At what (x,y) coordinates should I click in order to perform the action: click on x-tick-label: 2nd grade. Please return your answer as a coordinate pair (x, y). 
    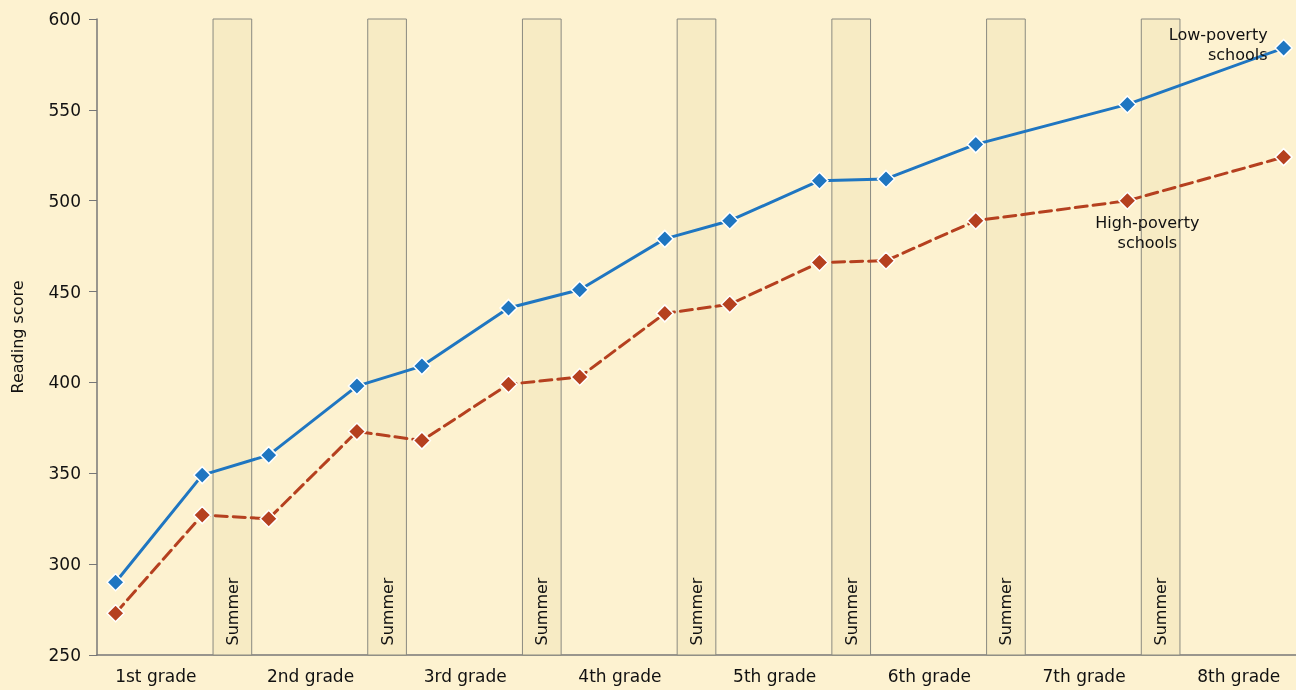
    Looking at the image, I should click on (310, 675).